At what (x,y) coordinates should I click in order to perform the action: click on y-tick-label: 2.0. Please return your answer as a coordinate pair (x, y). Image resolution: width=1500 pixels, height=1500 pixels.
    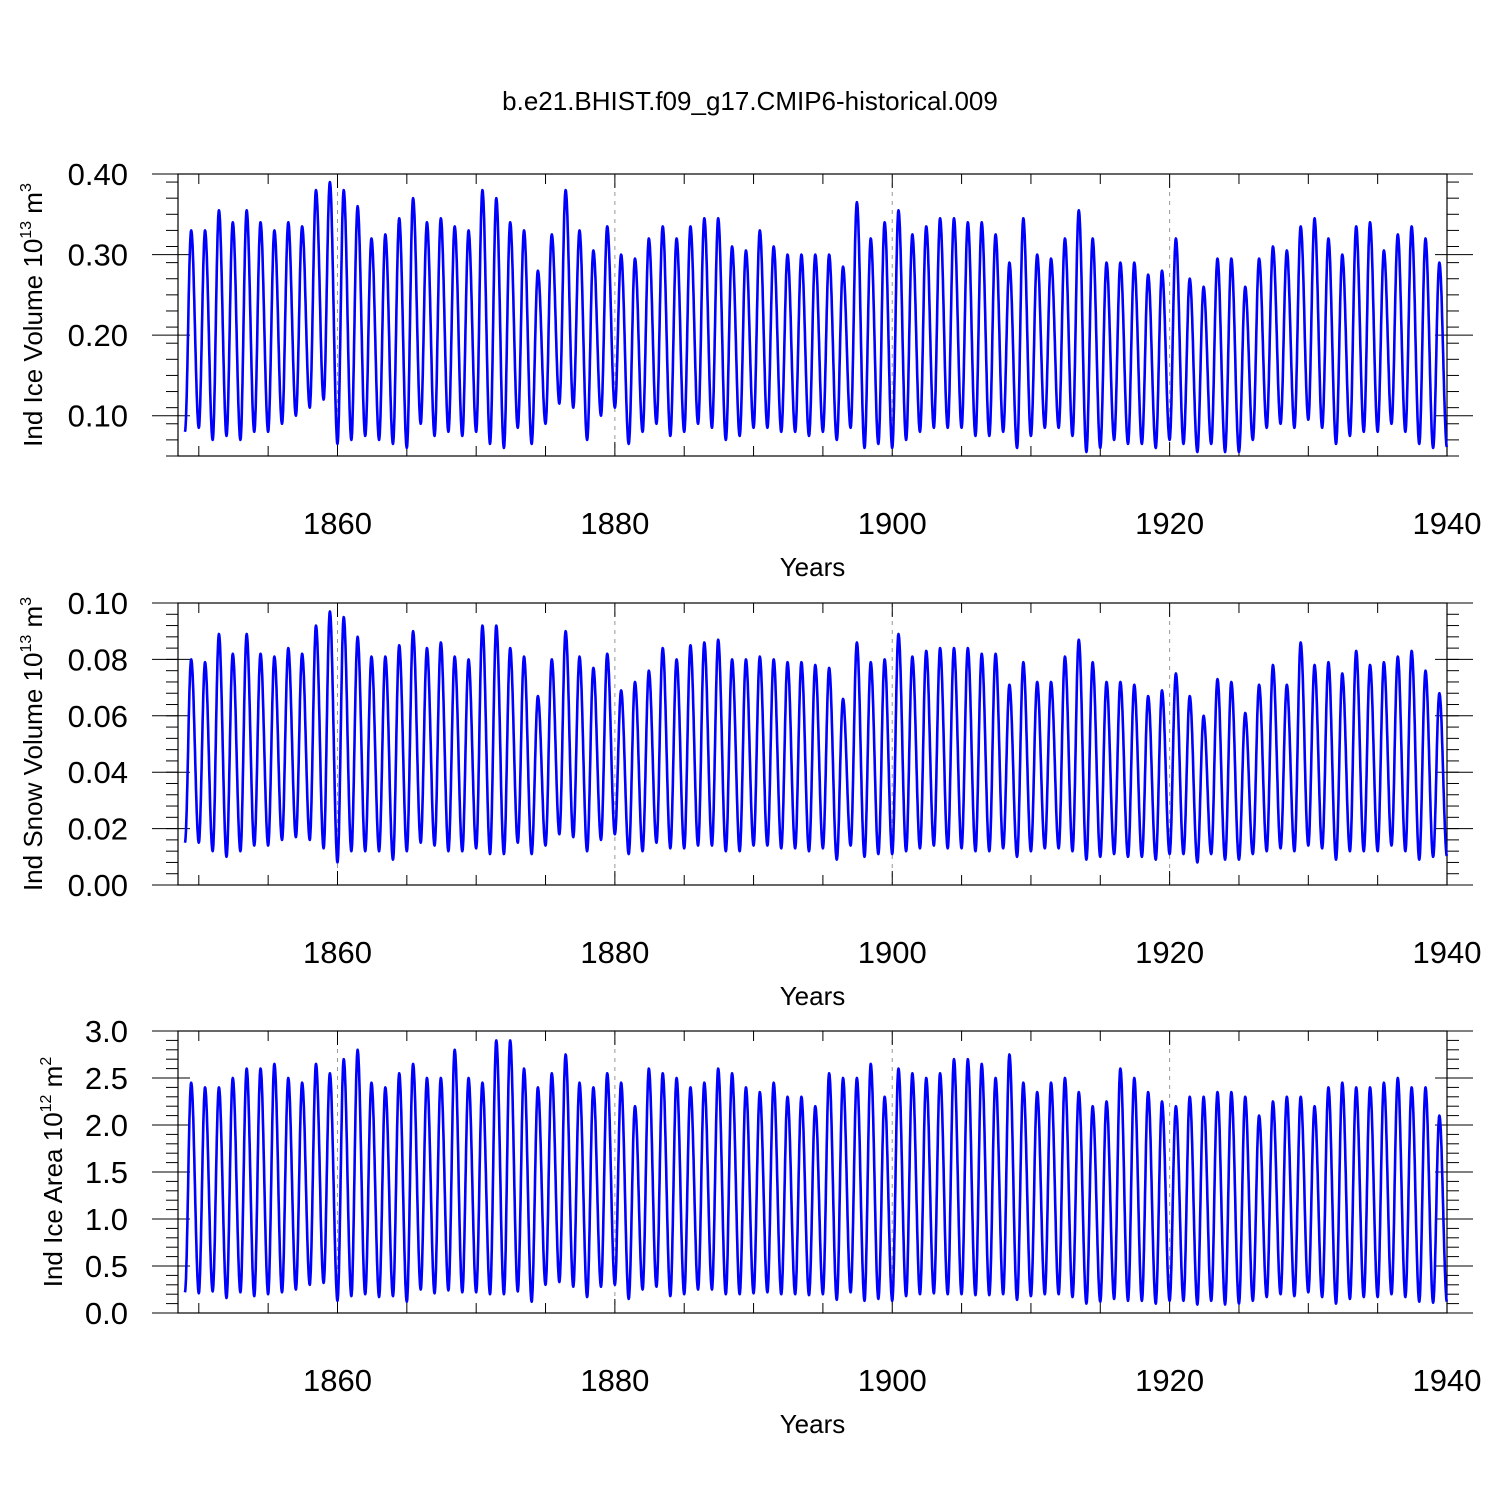
    Looking at the image, I should click on (106, 1125).